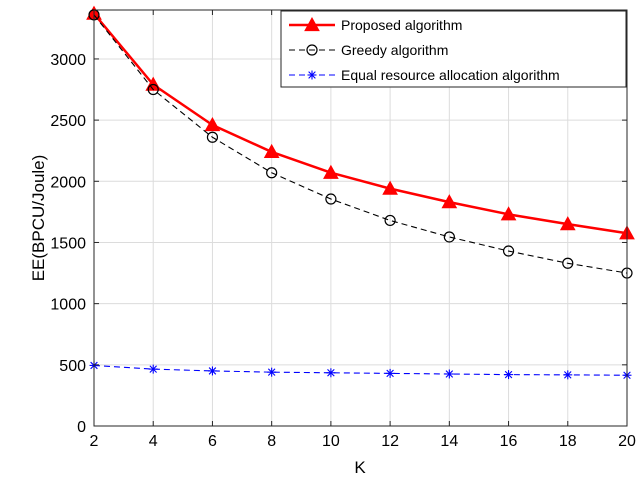 Image resolution: width=641 pixels, height=485 pixels. Describe the element at coordinates (271, 441) in the screenshot. I see `x-tick-label-8: 8` at that location.